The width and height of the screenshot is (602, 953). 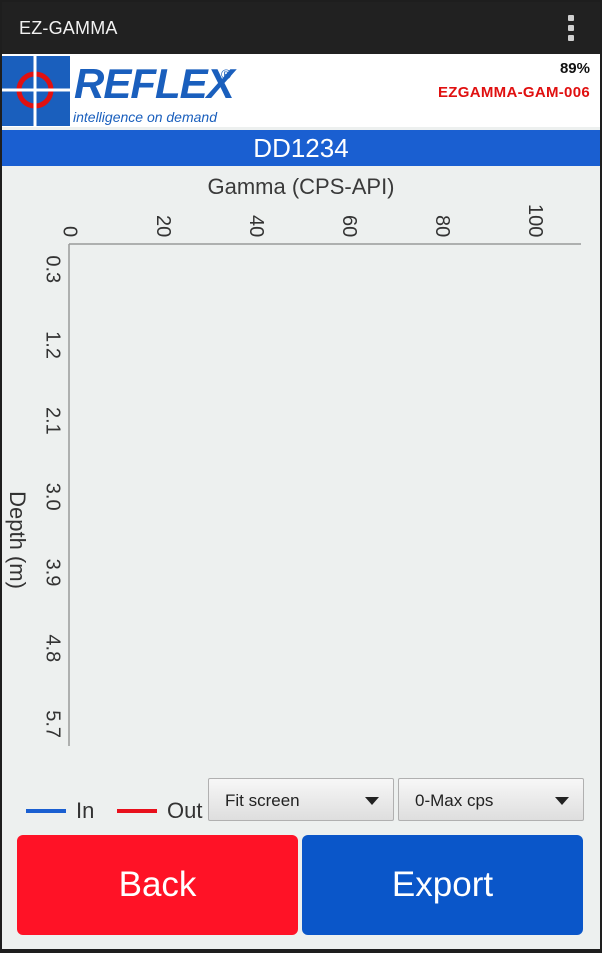 What do you see at coordinates (36, 91) in the screenshot?
I see `reflex-logo-icon` at bounding box center [36, 91].